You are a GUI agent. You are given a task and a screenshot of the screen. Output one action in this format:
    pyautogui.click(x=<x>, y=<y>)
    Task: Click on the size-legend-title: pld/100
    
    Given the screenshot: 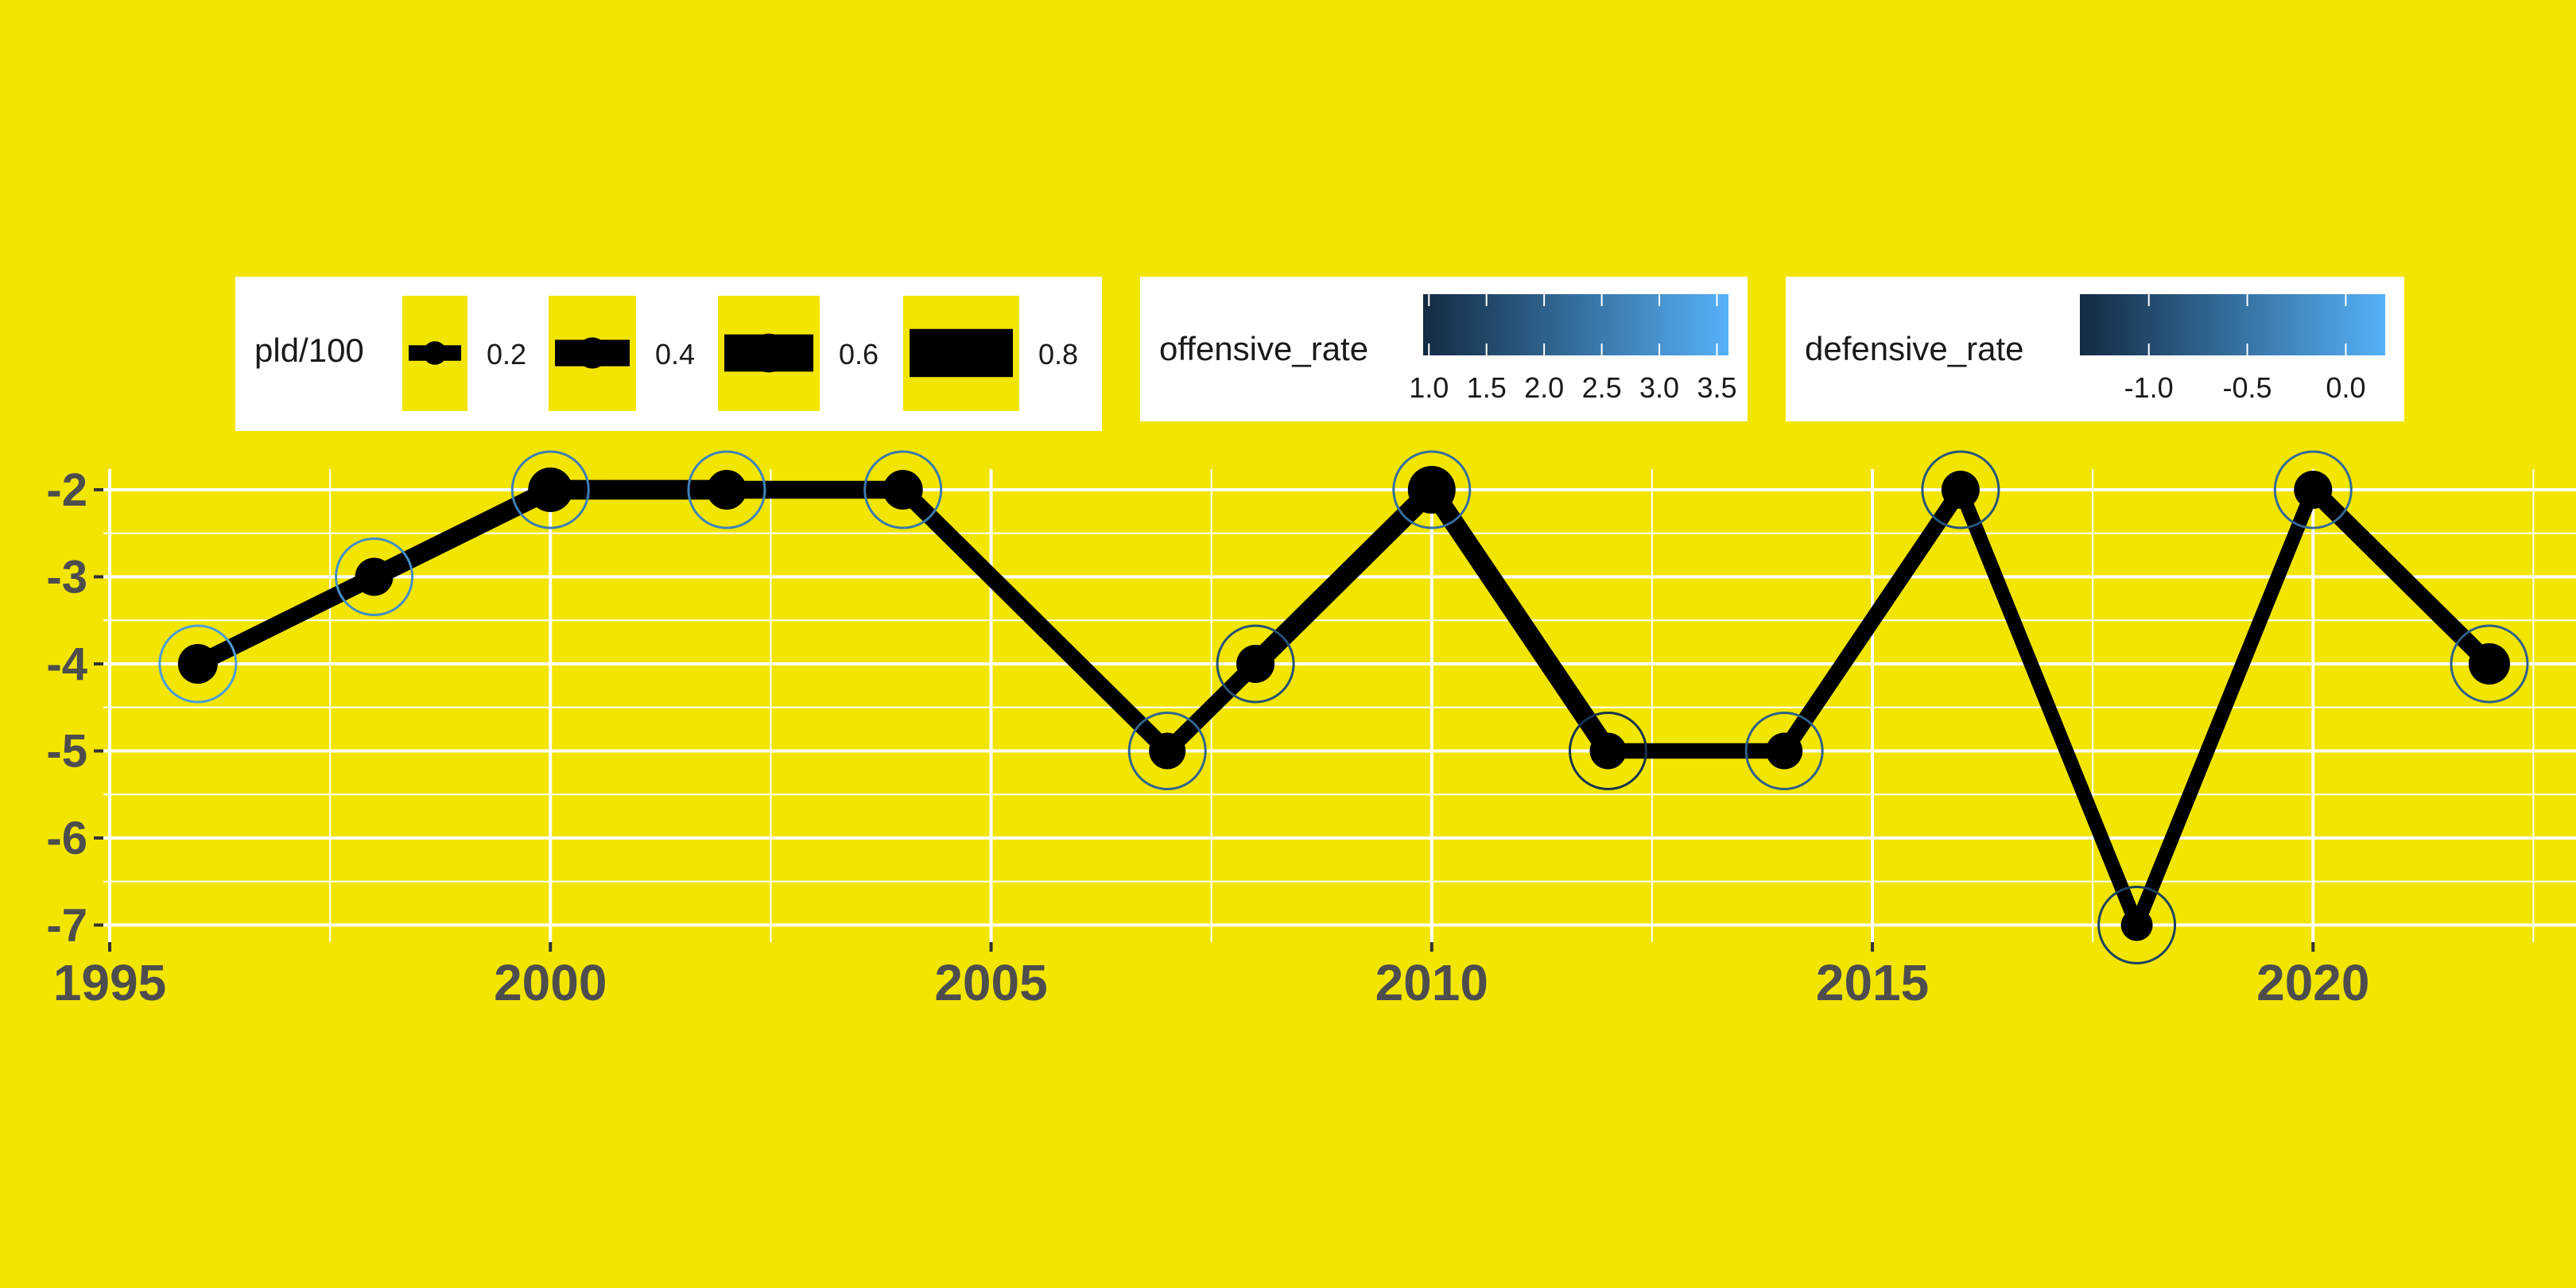 What is the action you would take?
    pyautogui.click(x=309, y=351)
    